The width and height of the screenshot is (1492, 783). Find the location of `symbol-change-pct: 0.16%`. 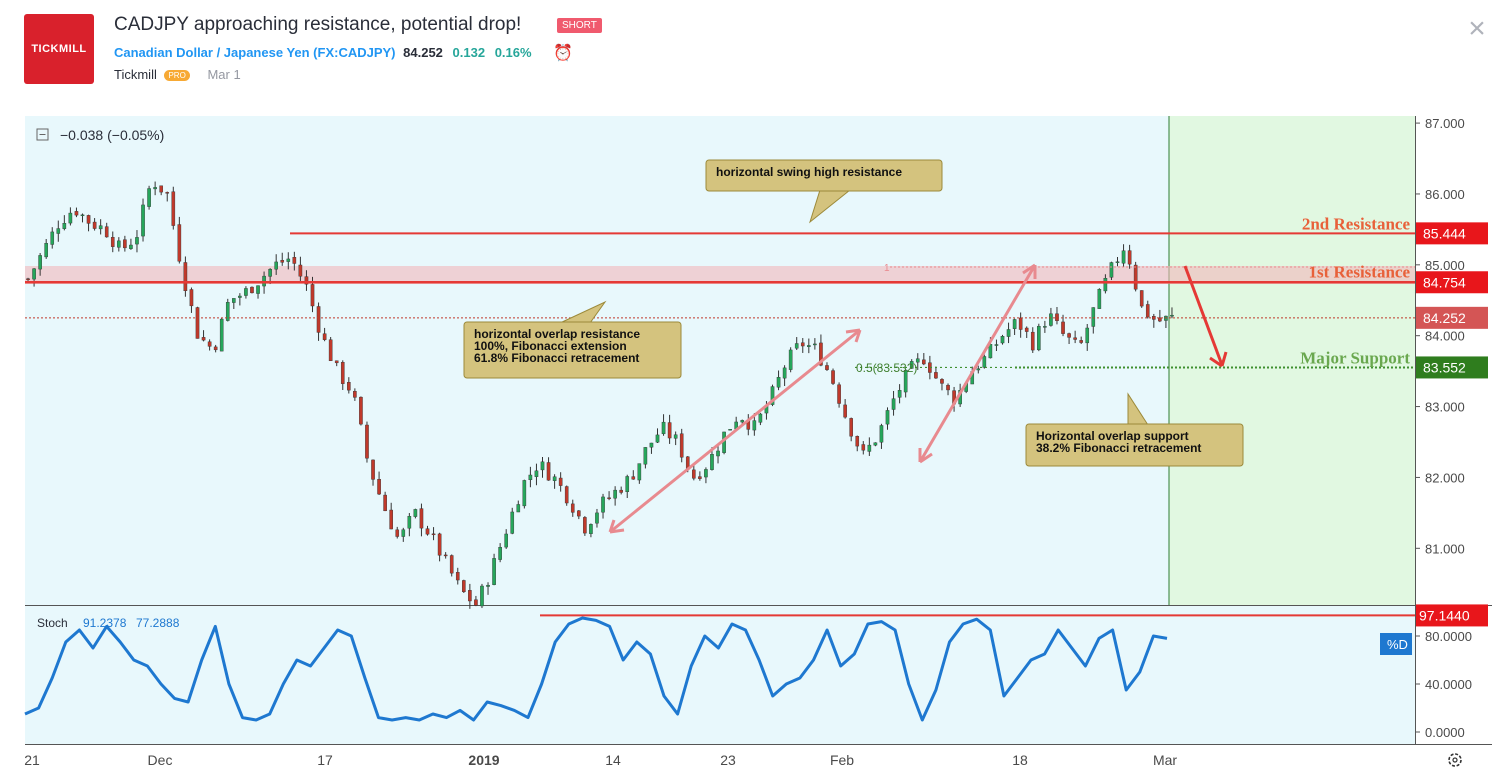

symbol-change-pct: 0.16% is located at coordinates (513, 52).